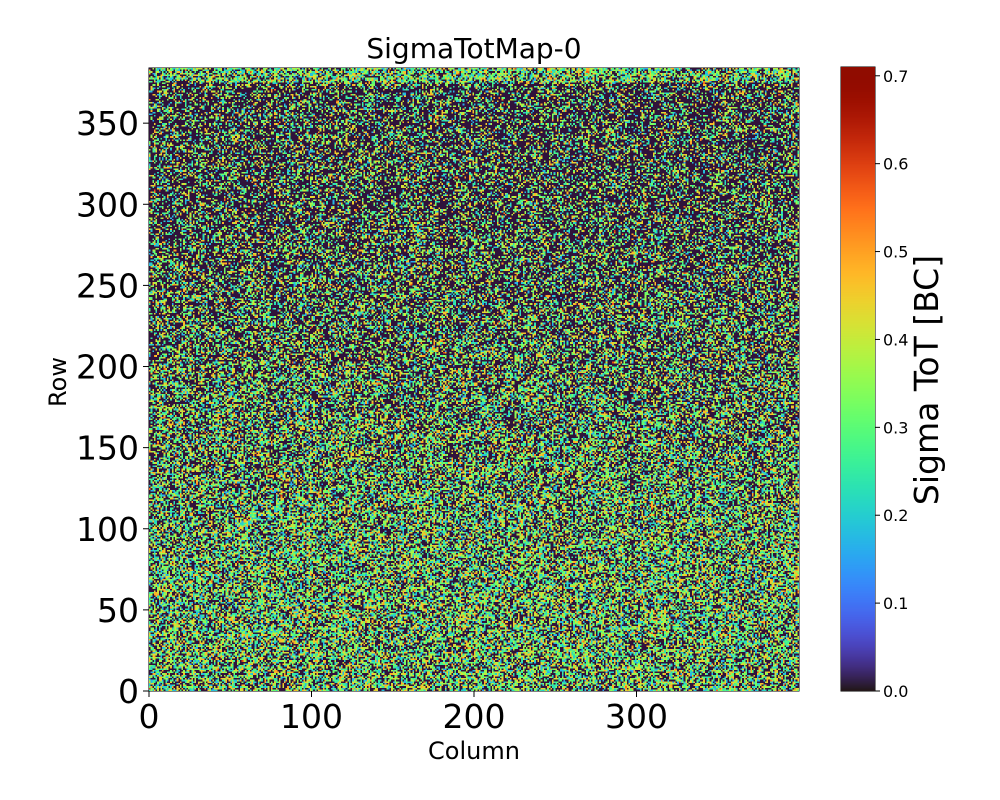  I want to click on colorbar-tick-label: 0.5, so click(895, 252).